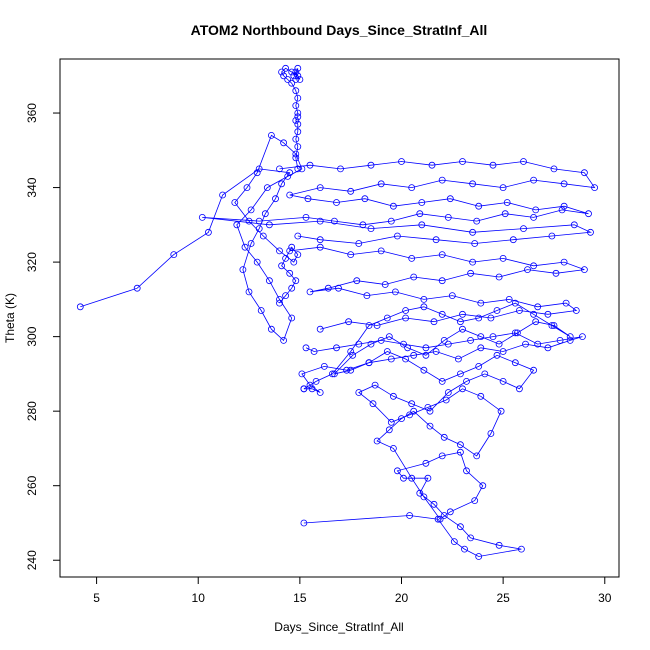 The image size is (650, 650). I want to click on x-tick-label: 30, so click(605, 598).